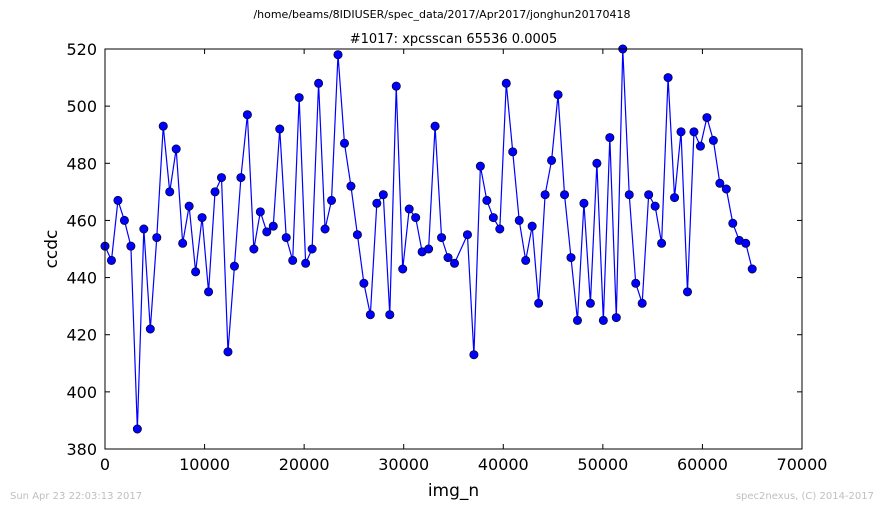 The height and width of the screenshot is (509, 884). I want to click on x-axis-label: img_n, so click(453, 491).